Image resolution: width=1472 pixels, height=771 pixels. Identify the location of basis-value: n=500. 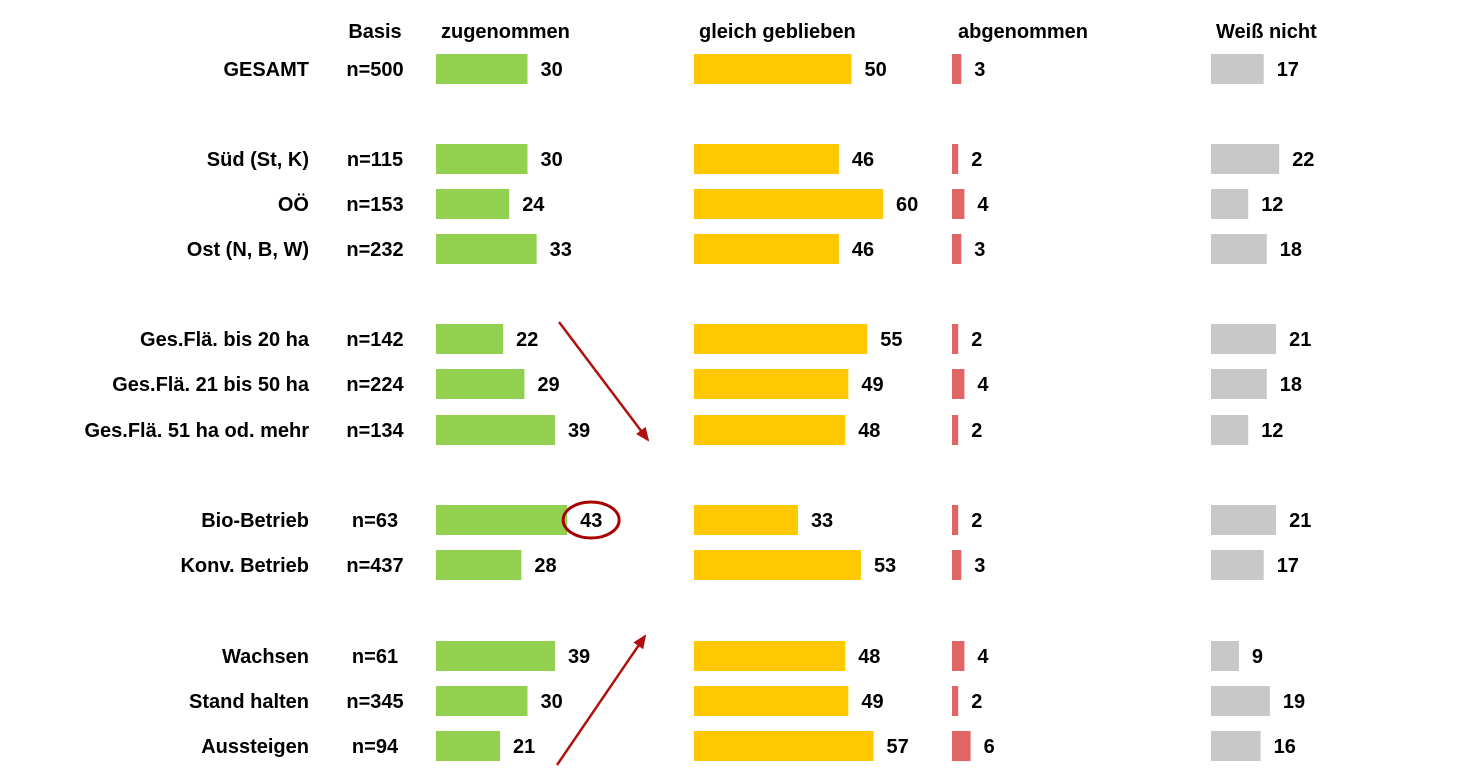
(374, 70).